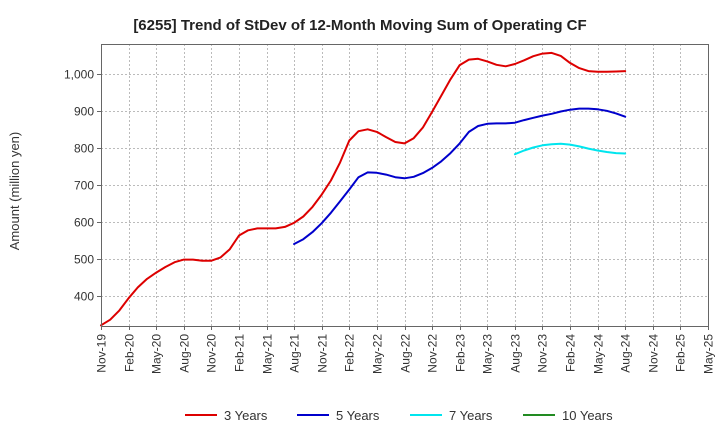  Describe the element at coordinates (84, 149) in the screenshot. I see `y-tick-label: 800` at that location.